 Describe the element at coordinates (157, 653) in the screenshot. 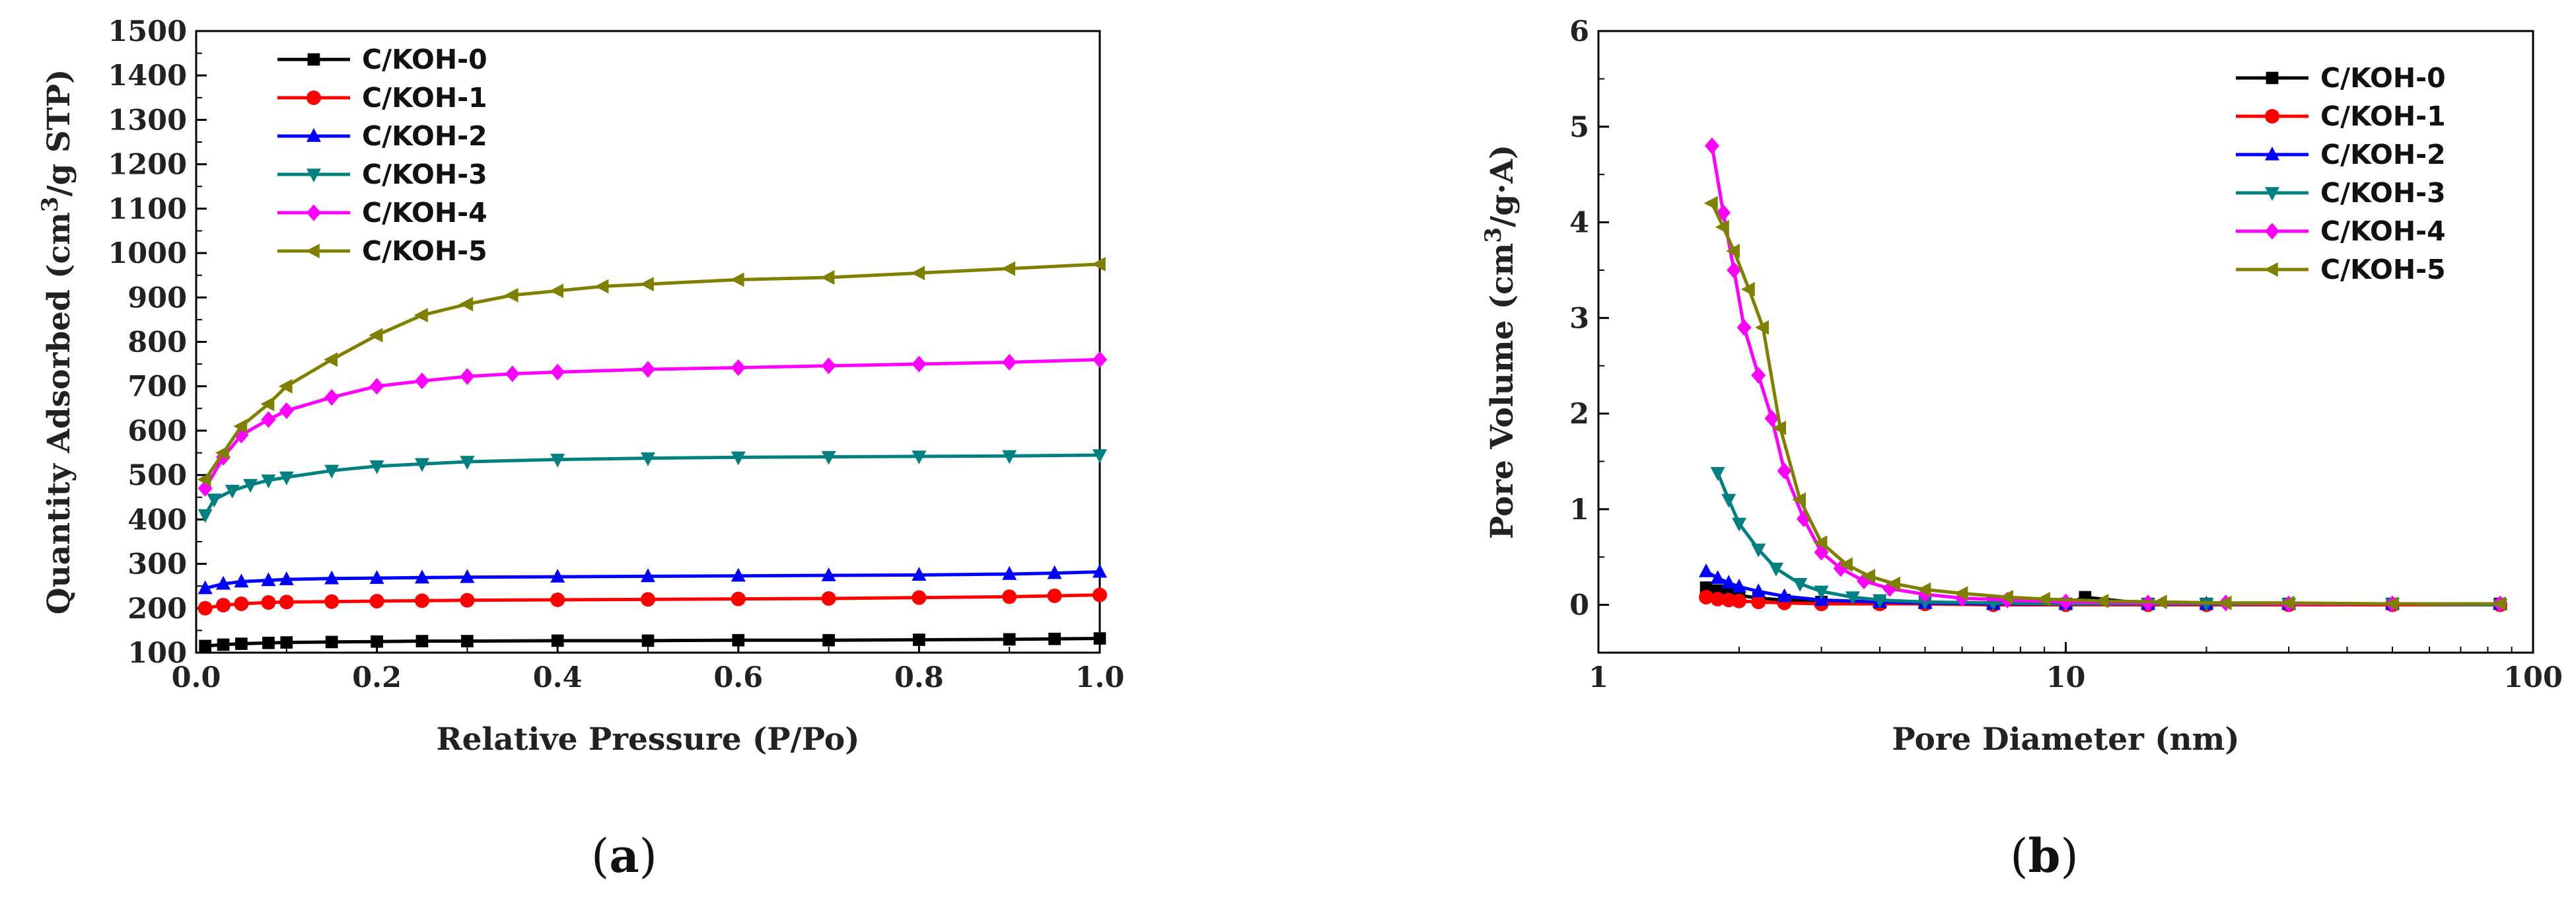

I see `y-tick-label: 100` at that location.